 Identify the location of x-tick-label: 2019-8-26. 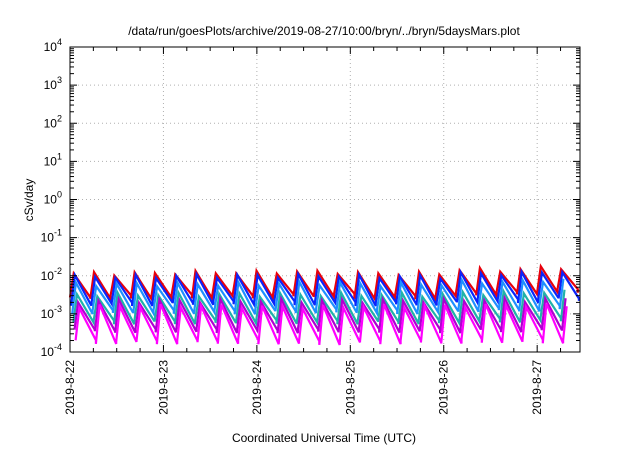
(444, 387).